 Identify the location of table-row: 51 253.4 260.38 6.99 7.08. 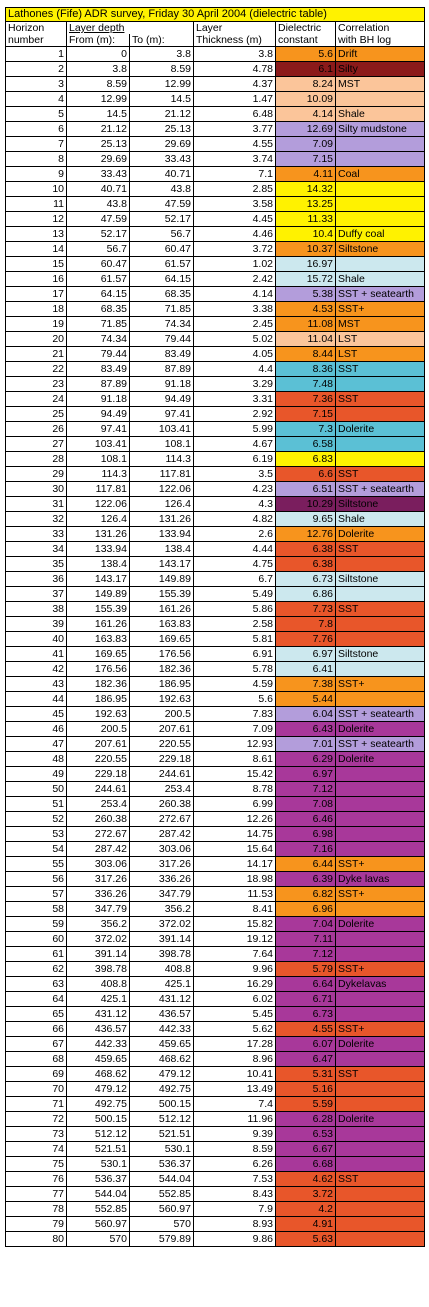
(215, 804).